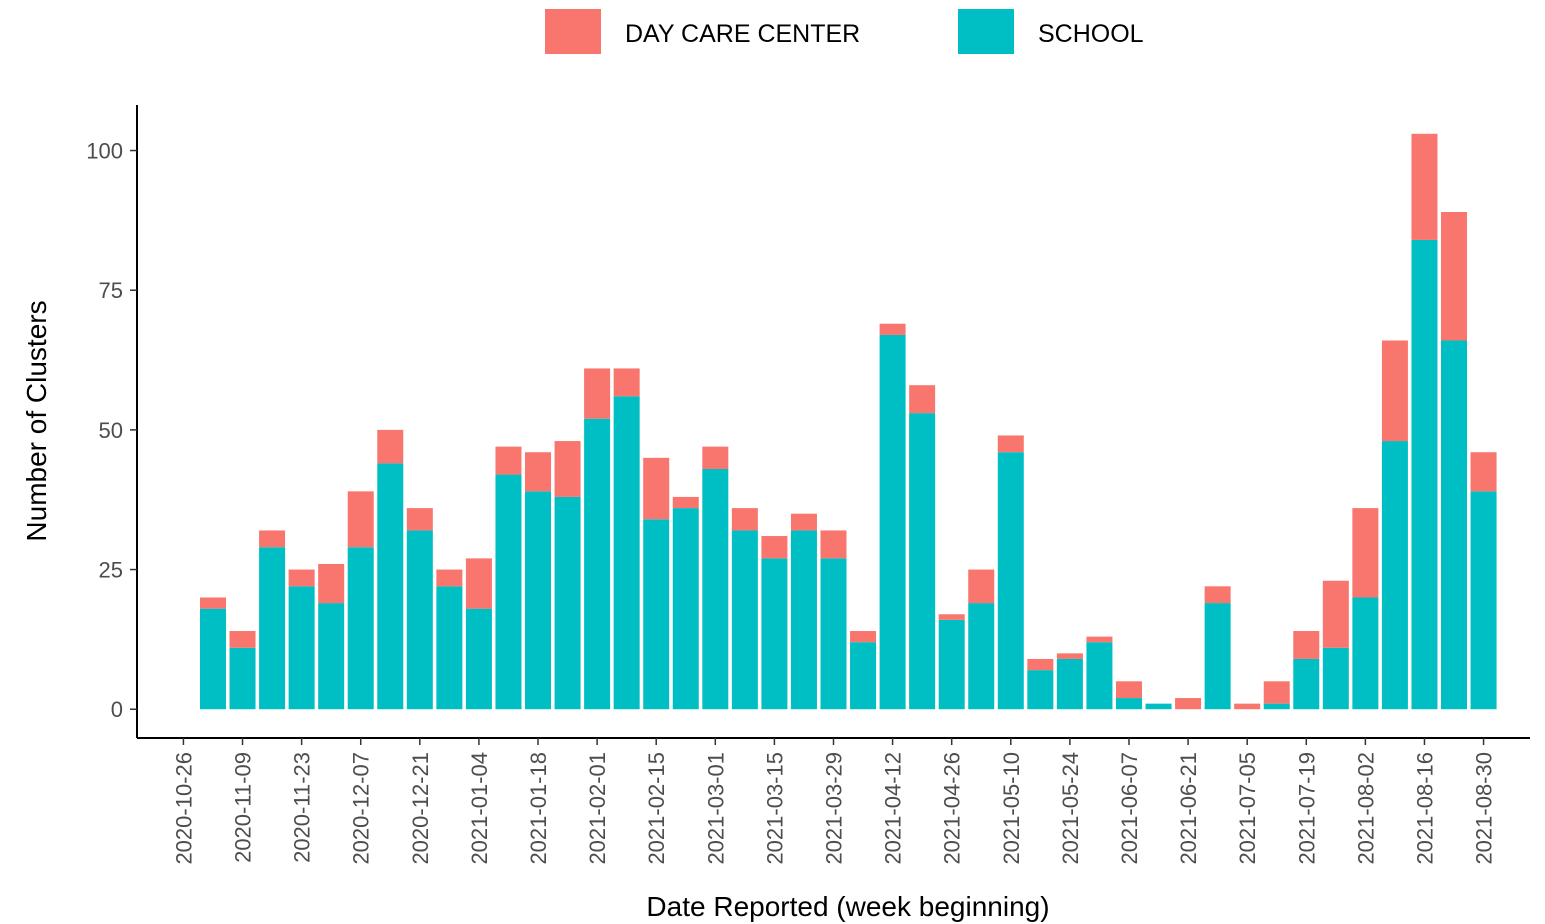 The height and width of the screenshot is (924, 1545). What do you see at coordinates (1070, 808) in the screenshot?
I see `x-tick-label: 2021-05-24` at bounding box center [1070, 808].